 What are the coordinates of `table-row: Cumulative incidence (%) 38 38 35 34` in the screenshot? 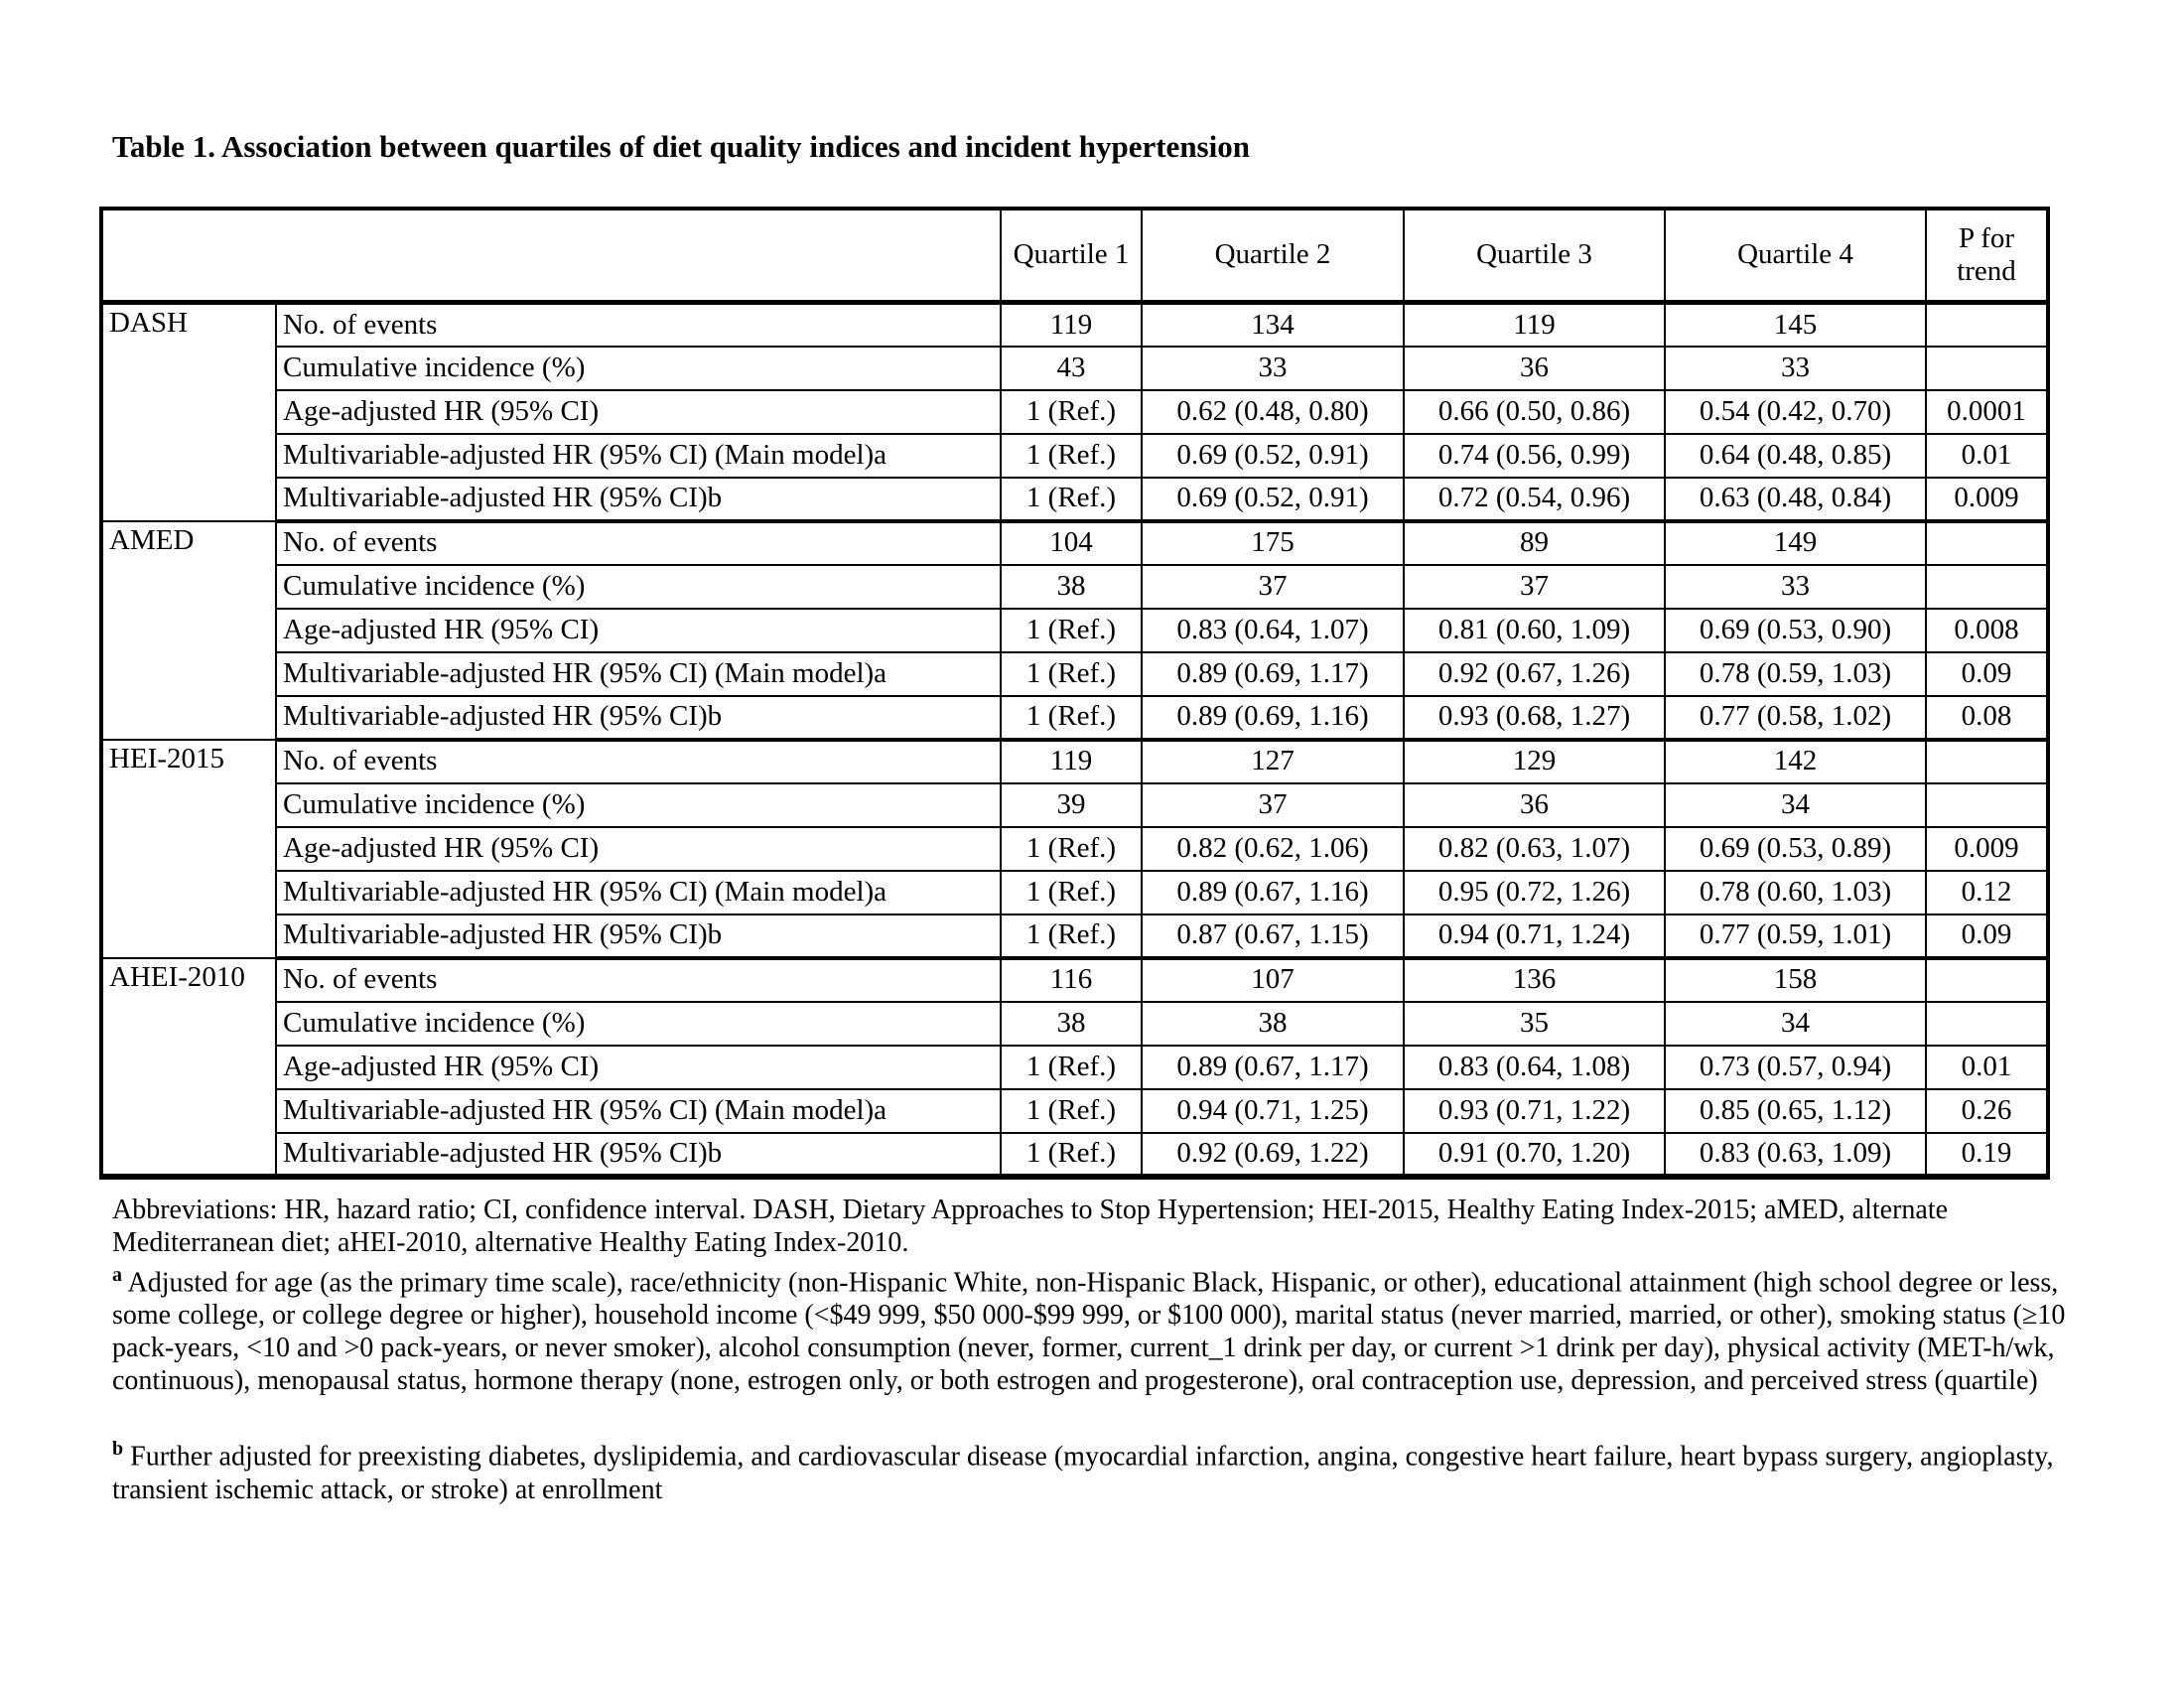 It's located at (1075, 1023).